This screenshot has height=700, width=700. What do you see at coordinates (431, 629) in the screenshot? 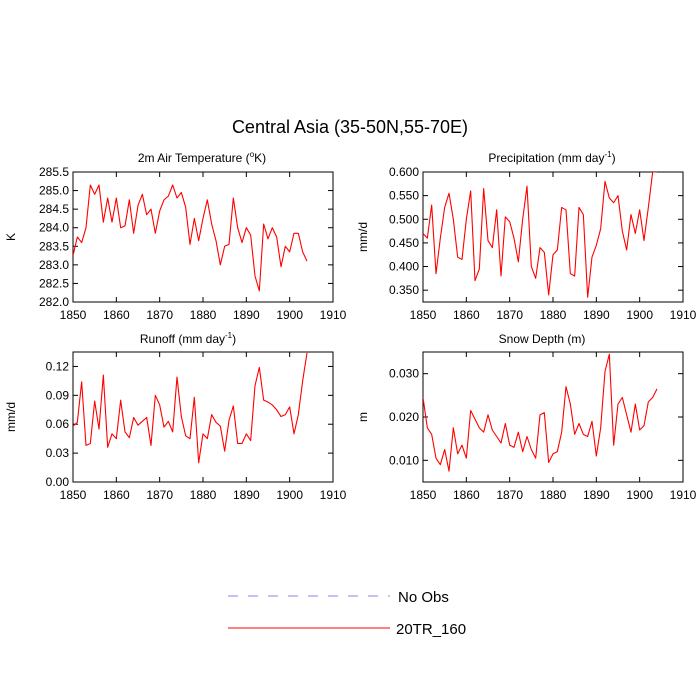
I see `legend-label-20tr-160: 20TR_160` at bounding box center [431, 629].